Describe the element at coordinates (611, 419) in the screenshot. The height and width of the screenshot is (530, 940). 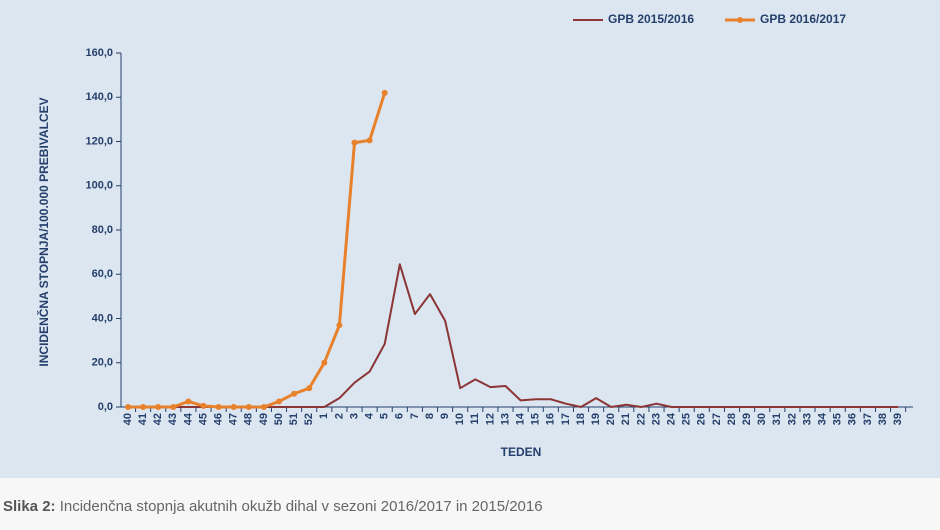
I see `x-tick-label: 20` at that location.